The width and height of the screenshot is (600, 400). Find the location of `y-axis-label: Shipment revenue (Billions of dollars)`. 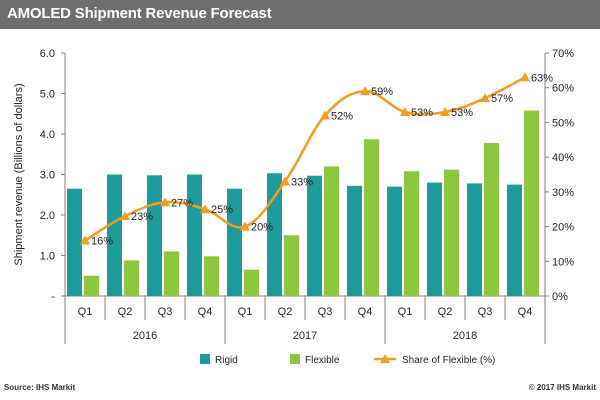

y-axis-label: Shipment revenue (Billions of dollars) is located at coordinates (19, 174).